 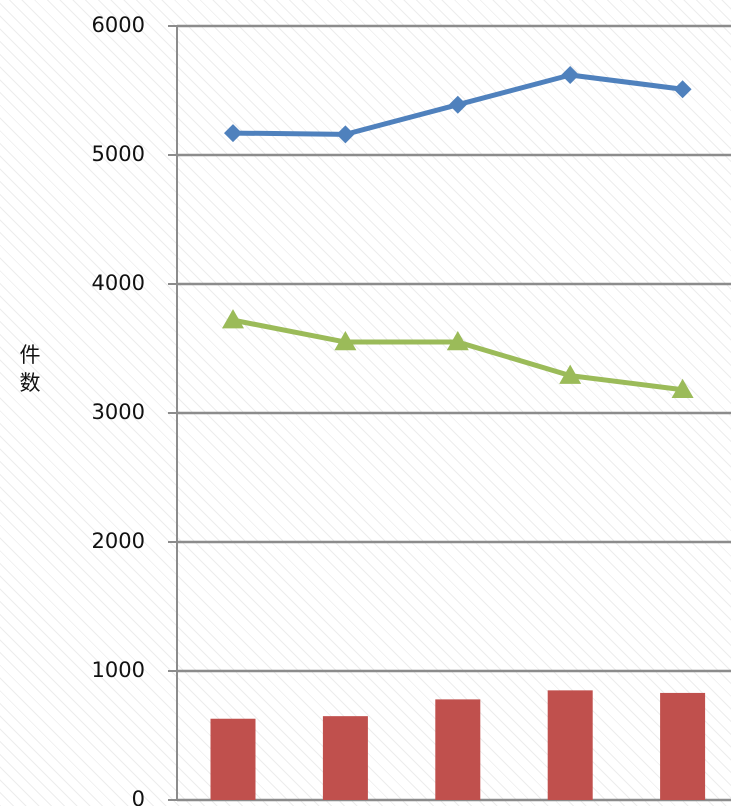 I want to click on y-tick-label: 1000, so click(x=118, y=670).